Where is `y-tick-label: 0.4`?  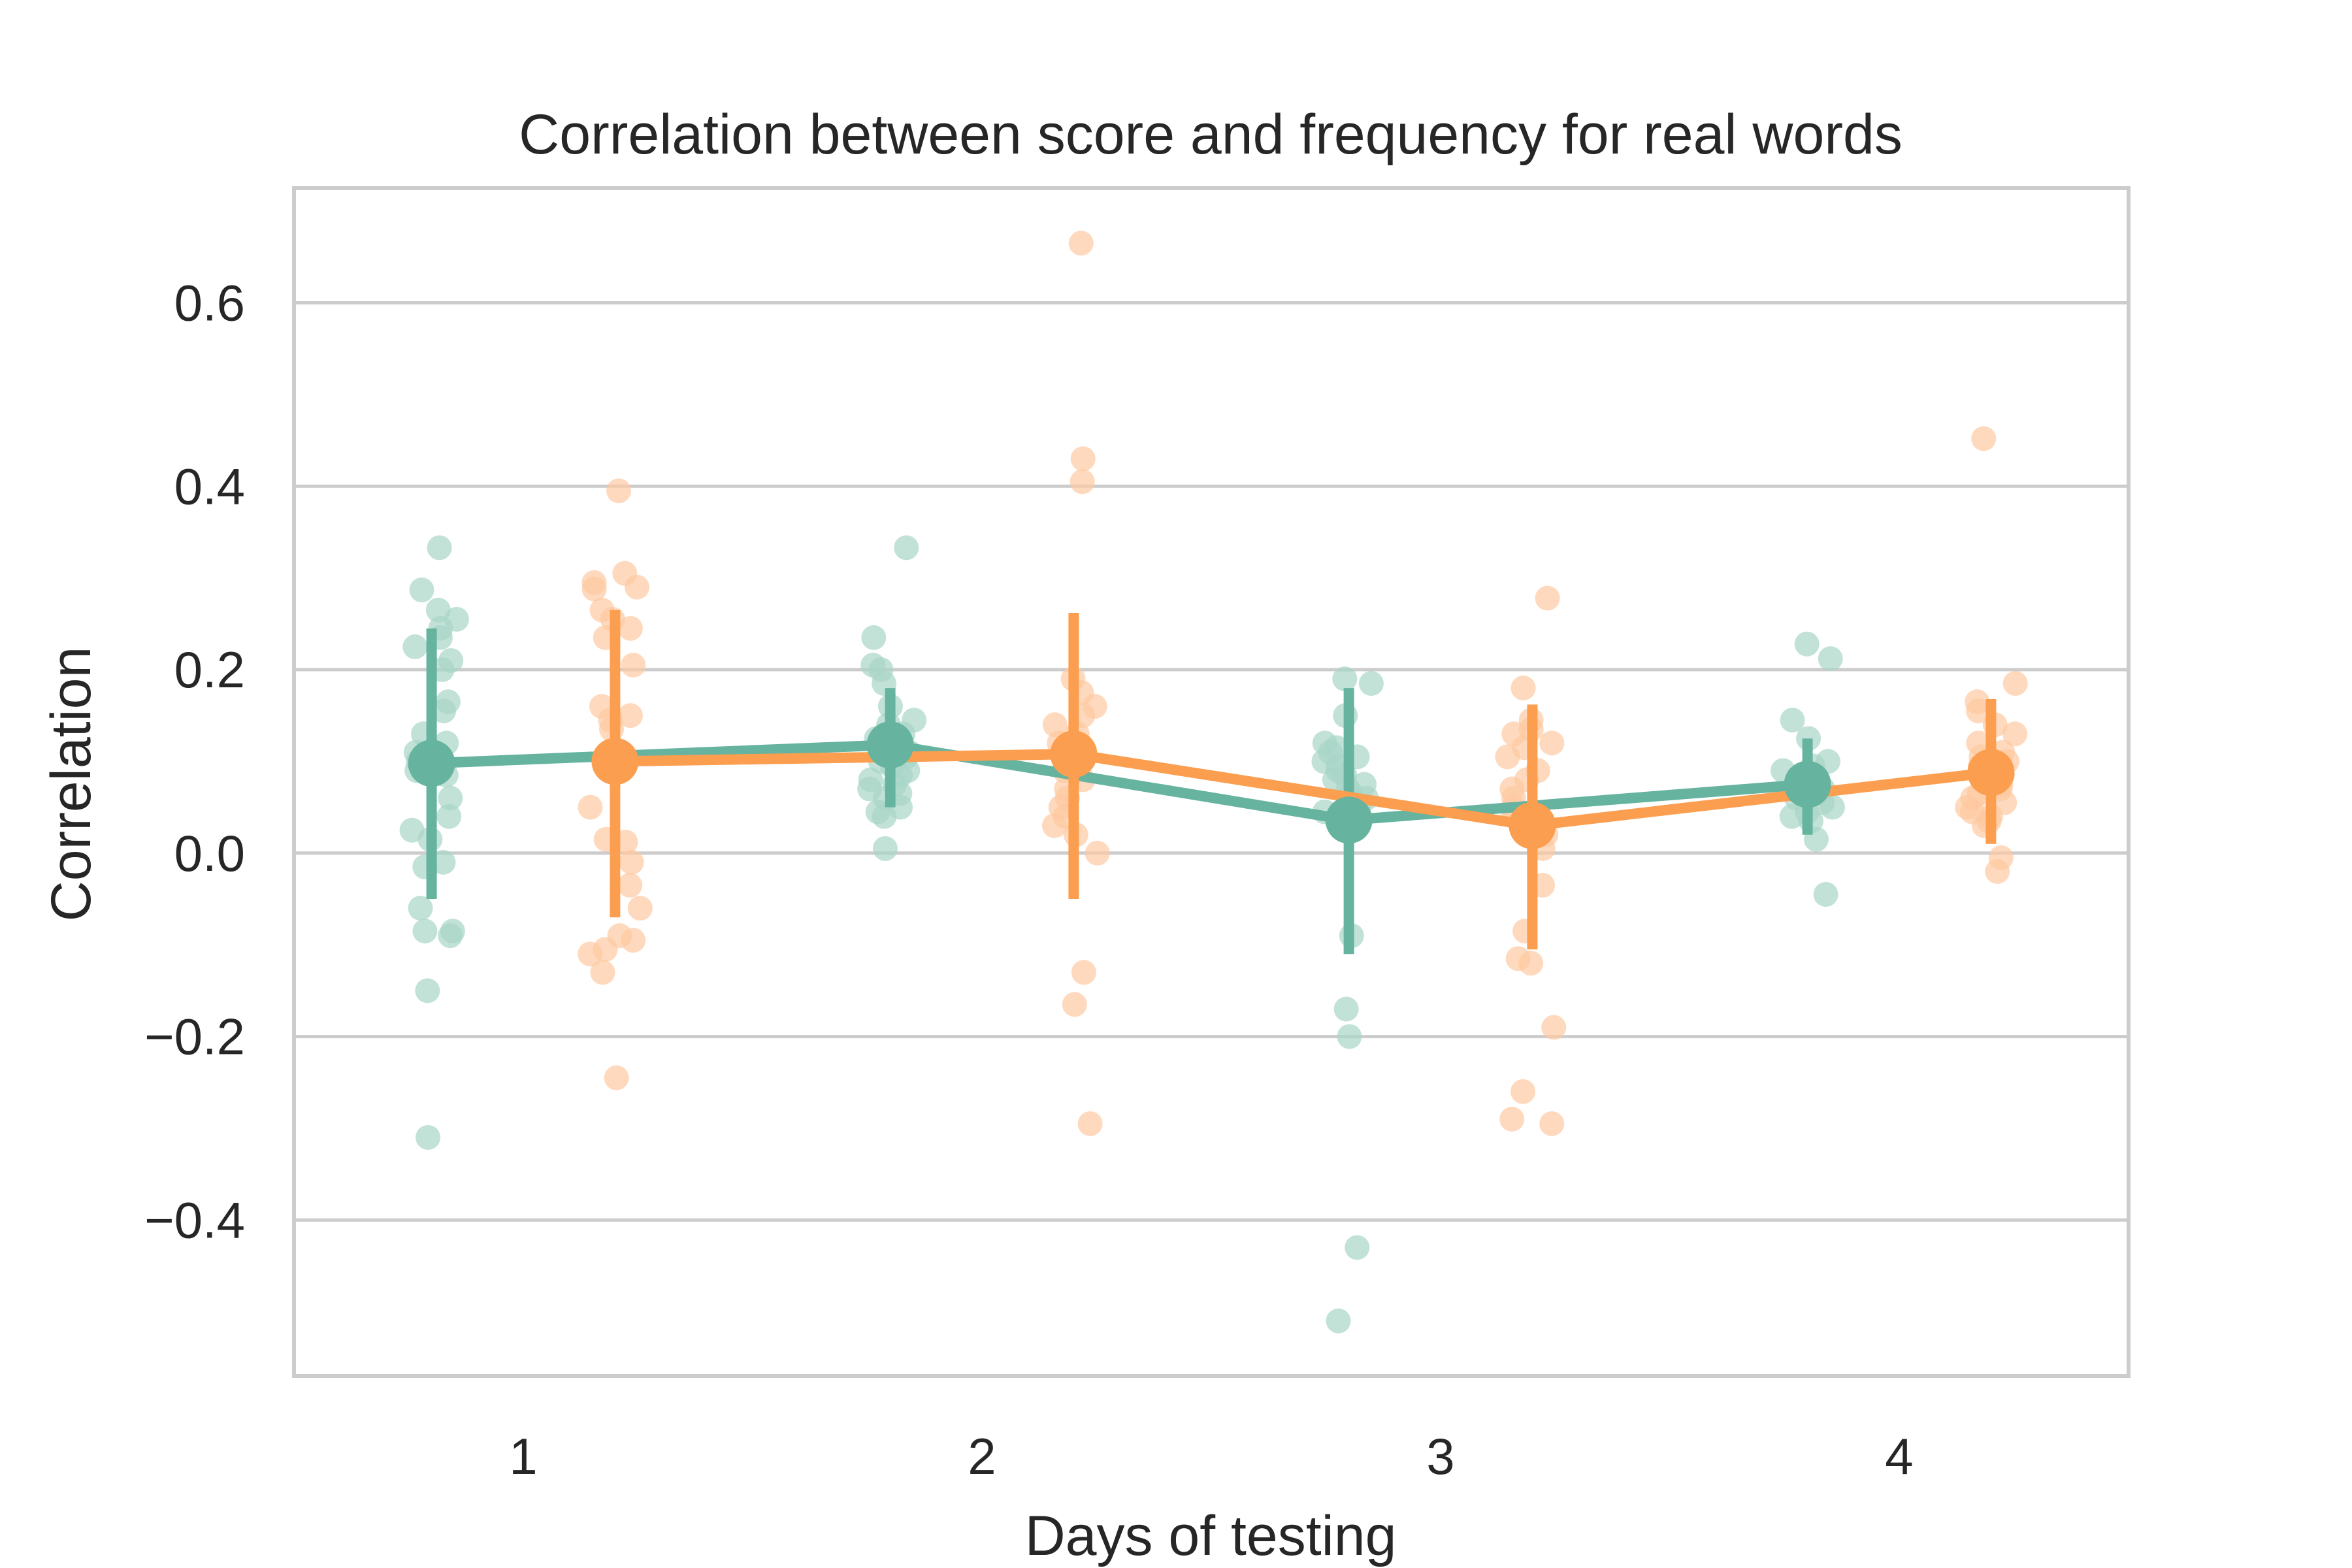
y-tick-label: 0.4 is located at coordinates (209, 486).